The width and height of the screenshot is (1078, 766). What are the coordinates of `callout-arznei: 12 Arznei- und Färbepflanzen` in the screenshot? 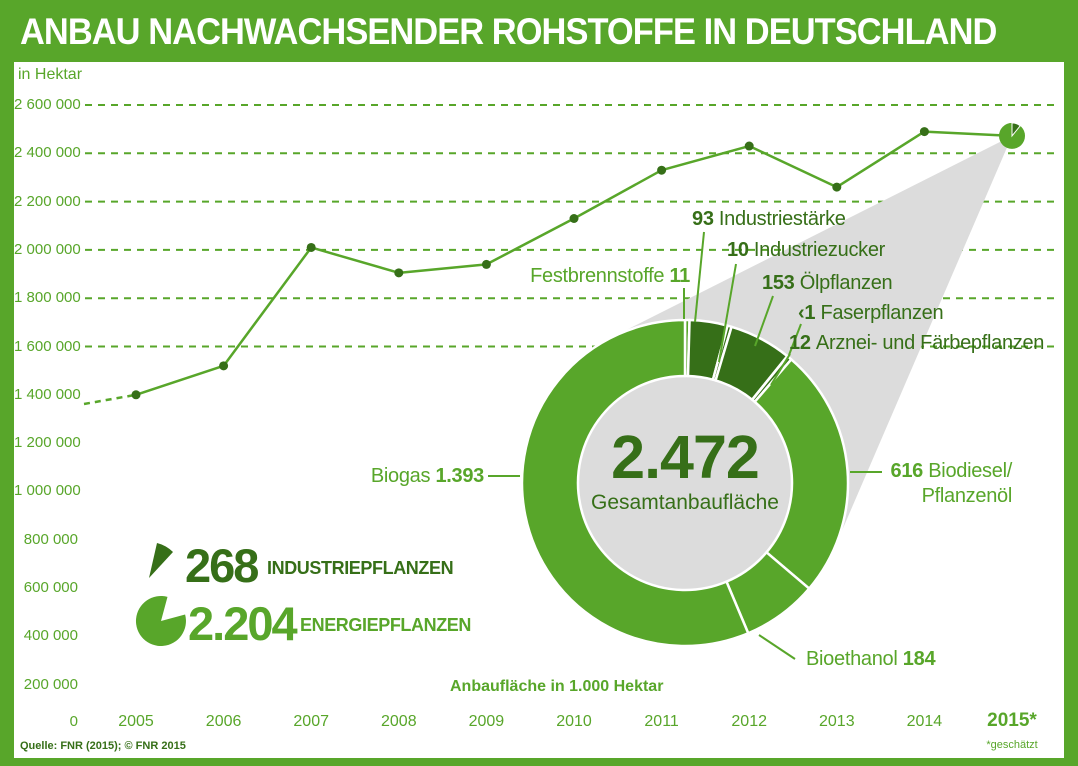 It's located at (917, 343).